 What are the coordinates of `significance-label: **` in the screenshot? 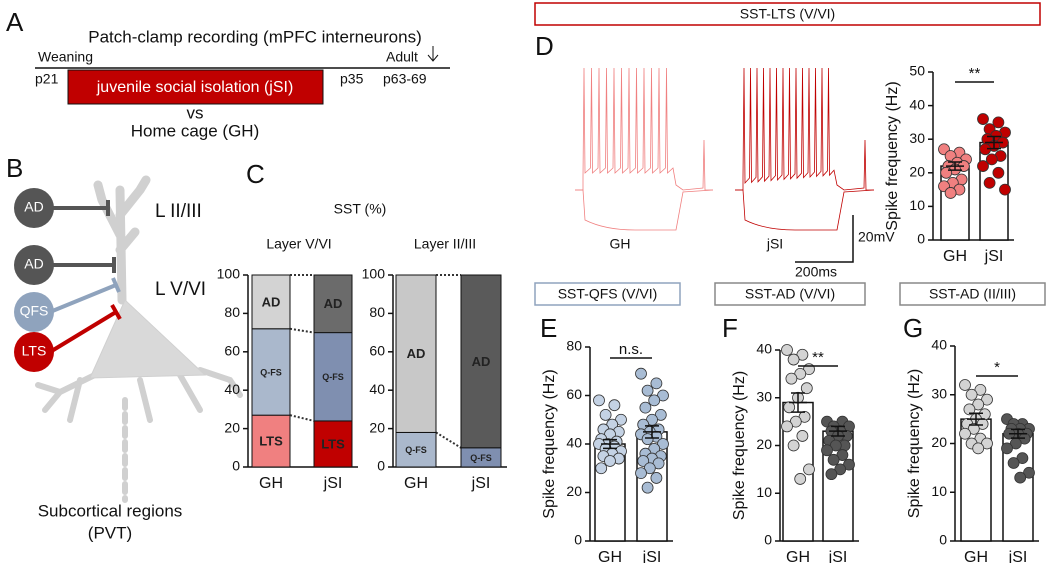 It's located at (818, 357).